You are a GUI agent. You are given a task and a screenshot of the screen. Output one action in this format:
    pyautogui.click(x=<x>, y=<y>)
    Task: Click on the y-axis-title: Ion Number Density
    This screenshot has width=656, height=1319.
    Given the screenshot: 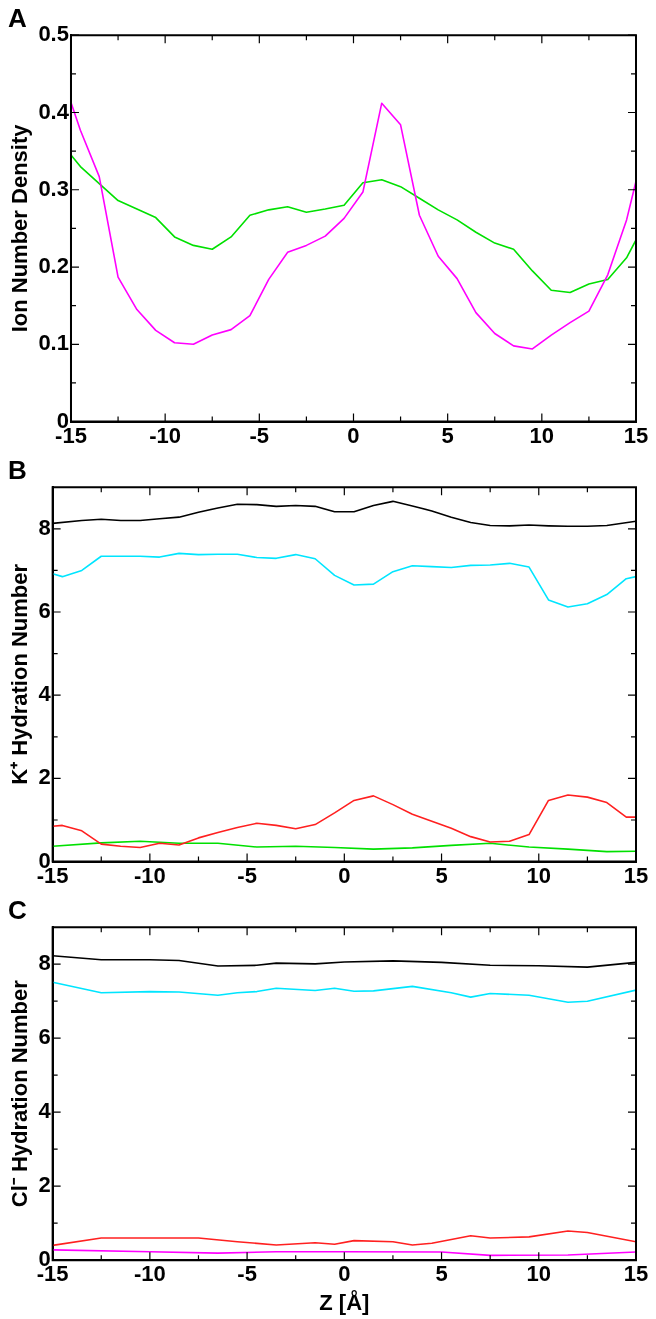 What is the action you would take?
    pyautogui.click(x=20, y=228)
    